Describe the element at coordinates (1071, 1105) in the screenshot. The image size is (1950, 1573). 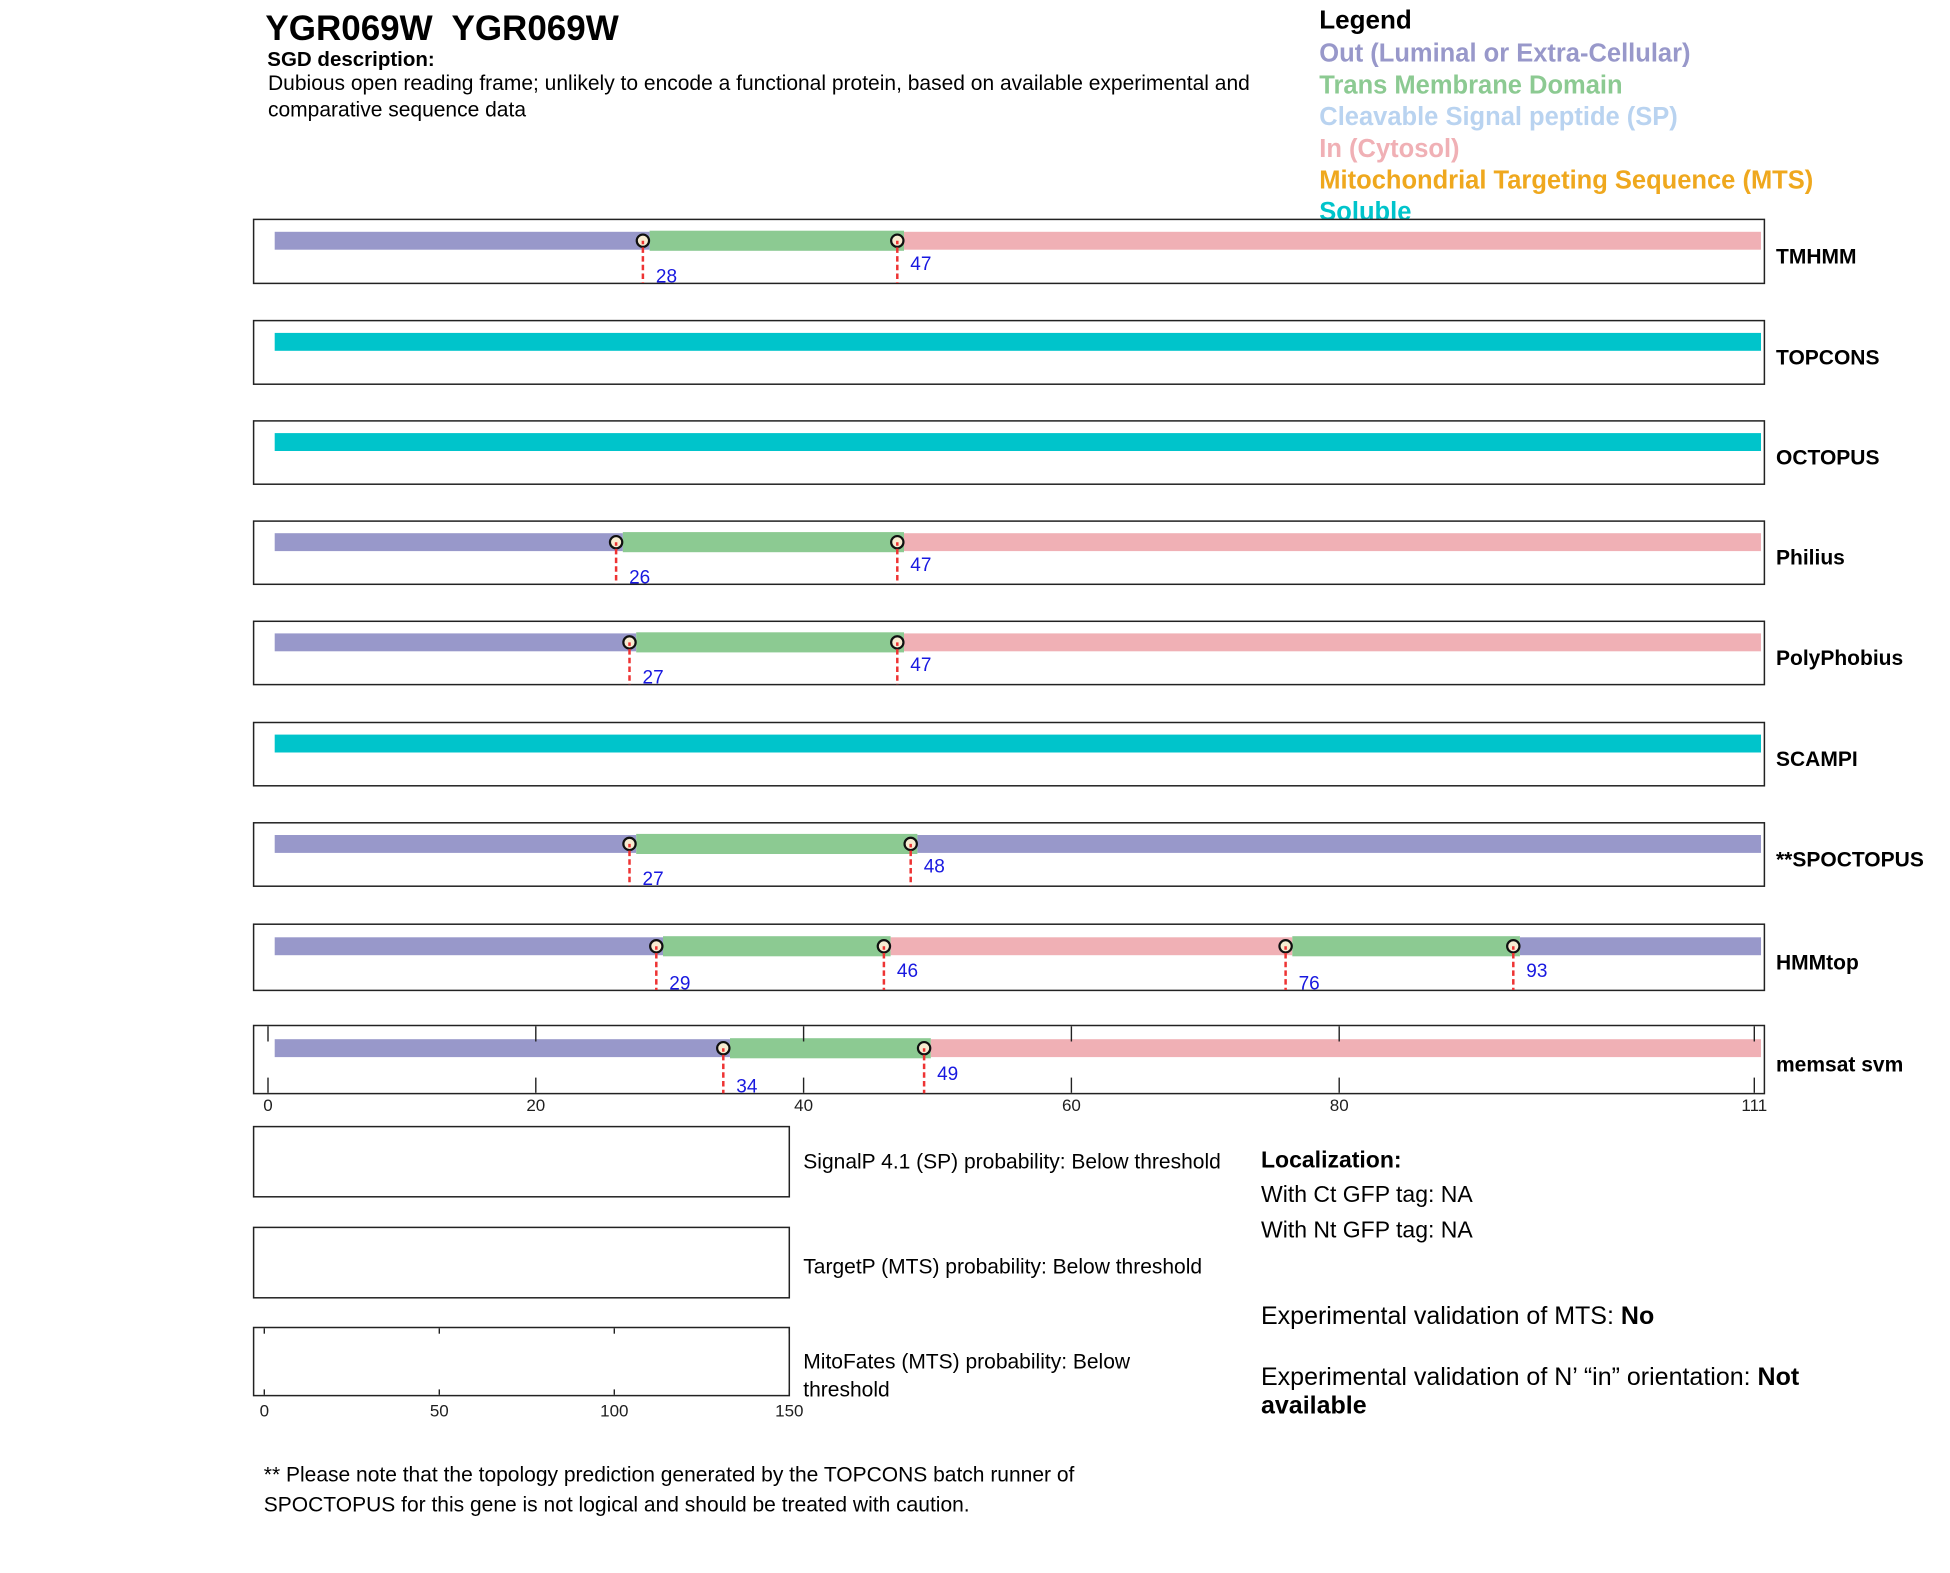
I see `svg-text: 60` at that location.